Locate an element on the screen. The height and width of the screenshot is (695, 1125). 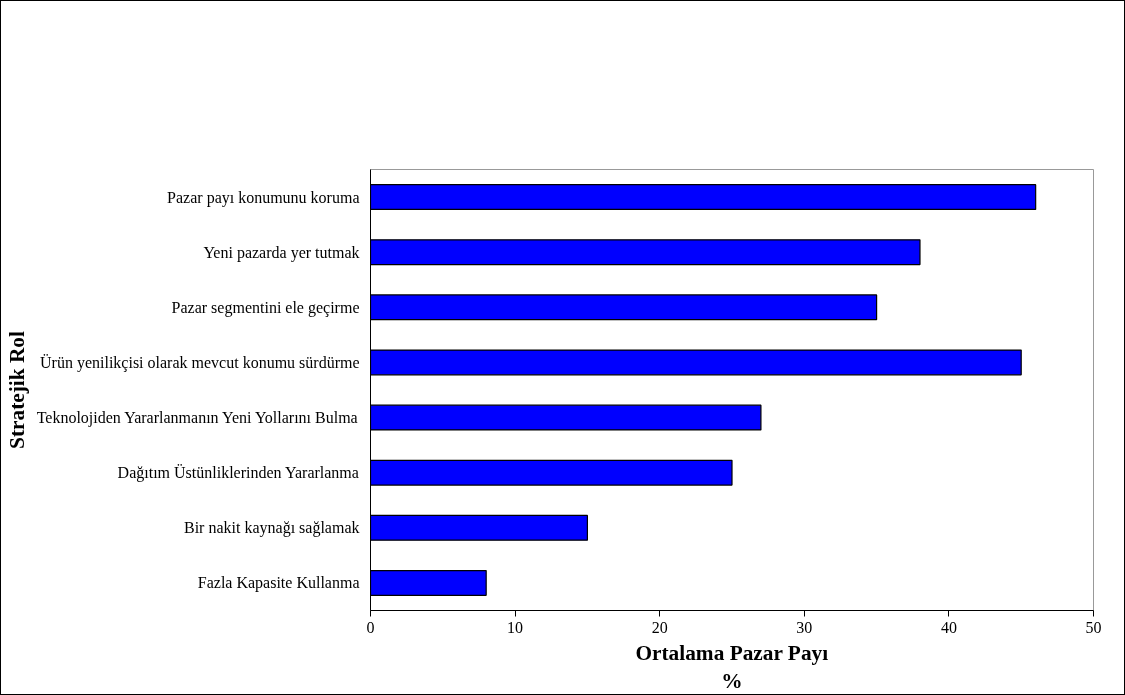
y-tick-label: Yeni pazarda yer tutmak is located at coordinates (281, 252).